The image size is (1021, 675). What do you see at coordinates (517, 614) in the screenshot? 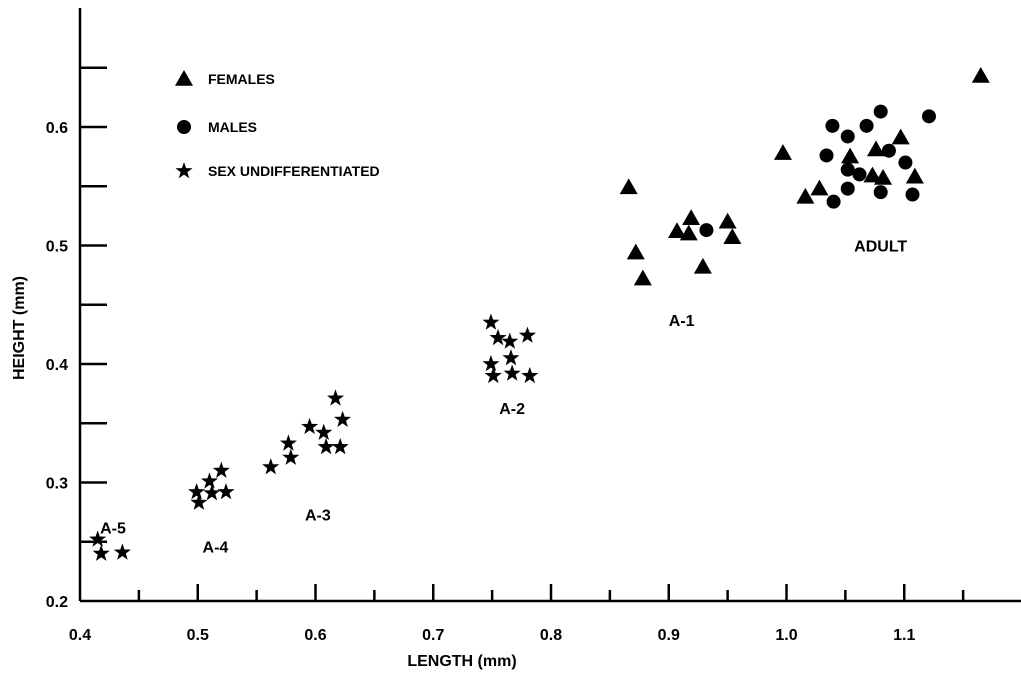
I see `x-ticks: 0.4 0.5 0.6 0.7 0.8 0.9 1.0 1.1` at bounding box center [517, 614].